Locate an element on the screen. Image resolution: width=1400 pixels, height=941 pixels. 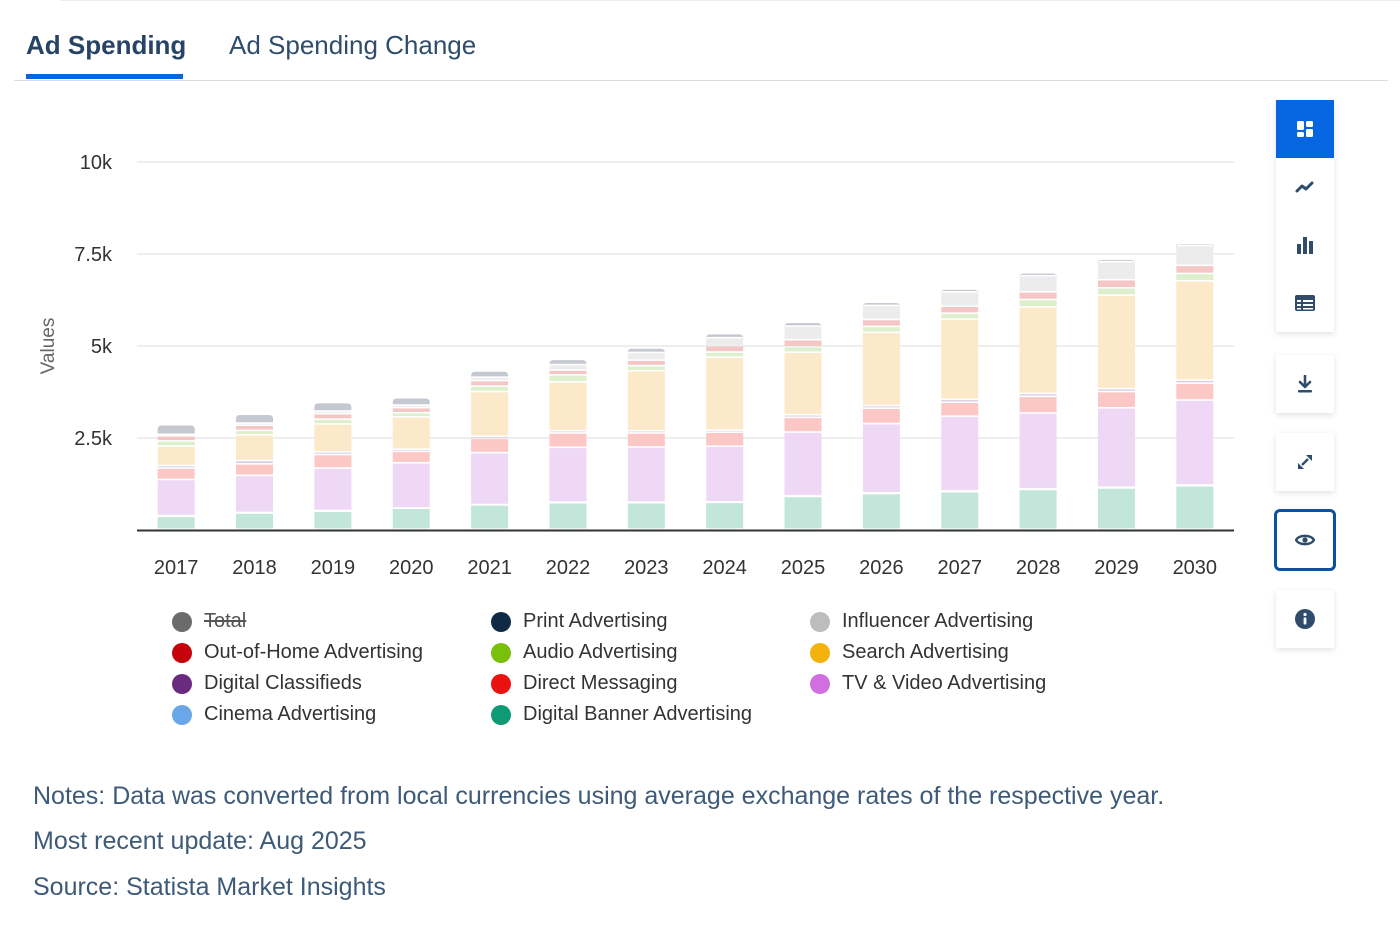
legend-label: Search Advertising is located at coordinates (925, 652).